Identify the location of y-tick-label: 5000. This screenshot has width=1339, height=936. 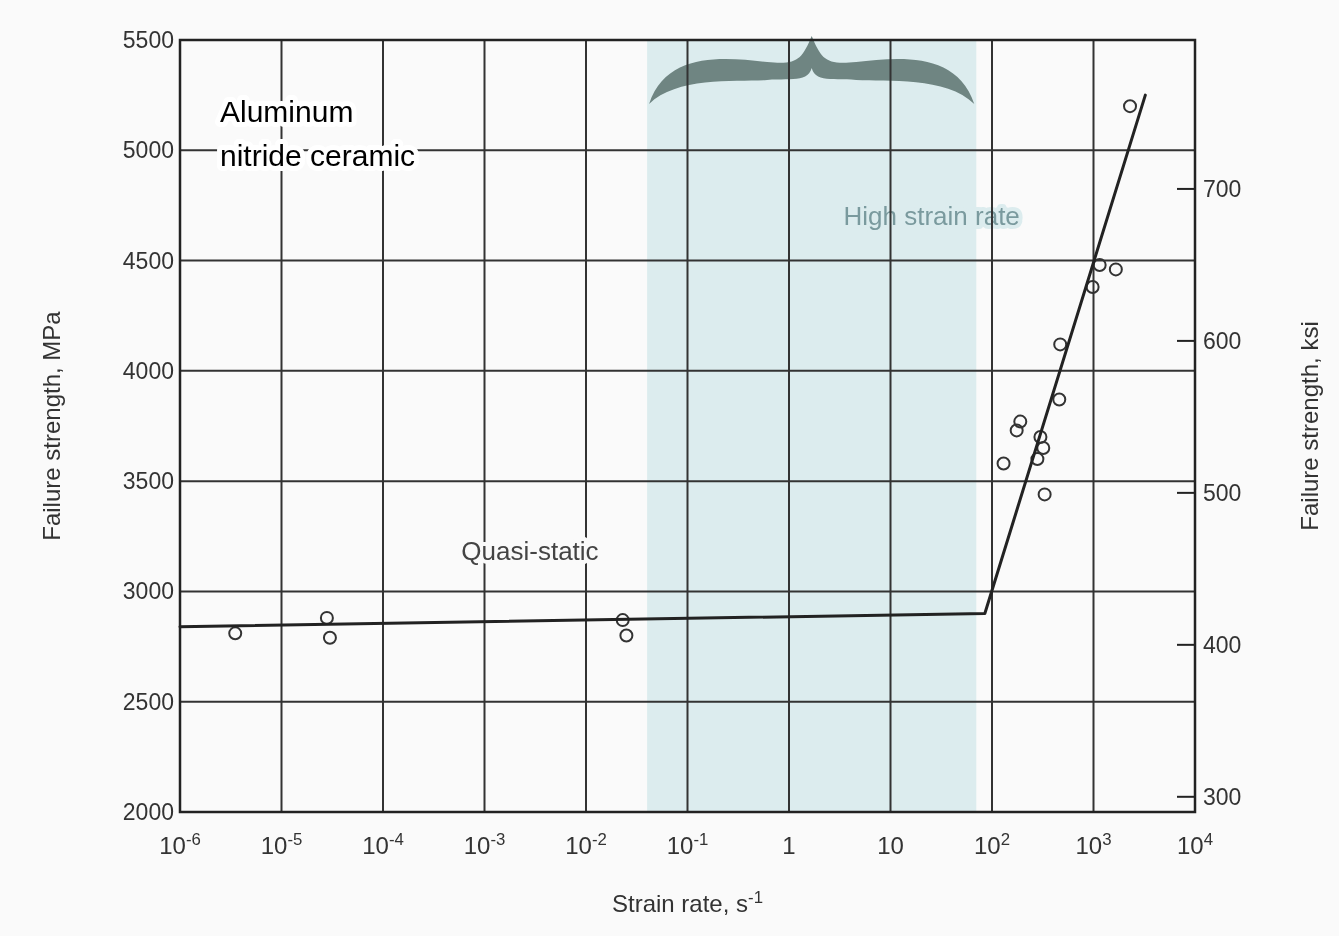
(148, 150).